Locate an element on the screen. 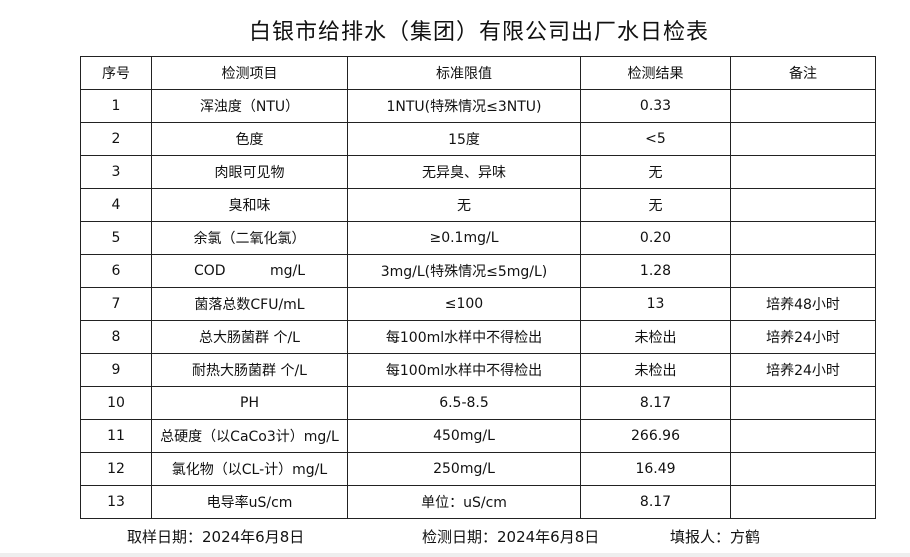 The width and height of the screenshot is (910, 557). table-cell: 臭和味 is located at coordinates (249, 205).